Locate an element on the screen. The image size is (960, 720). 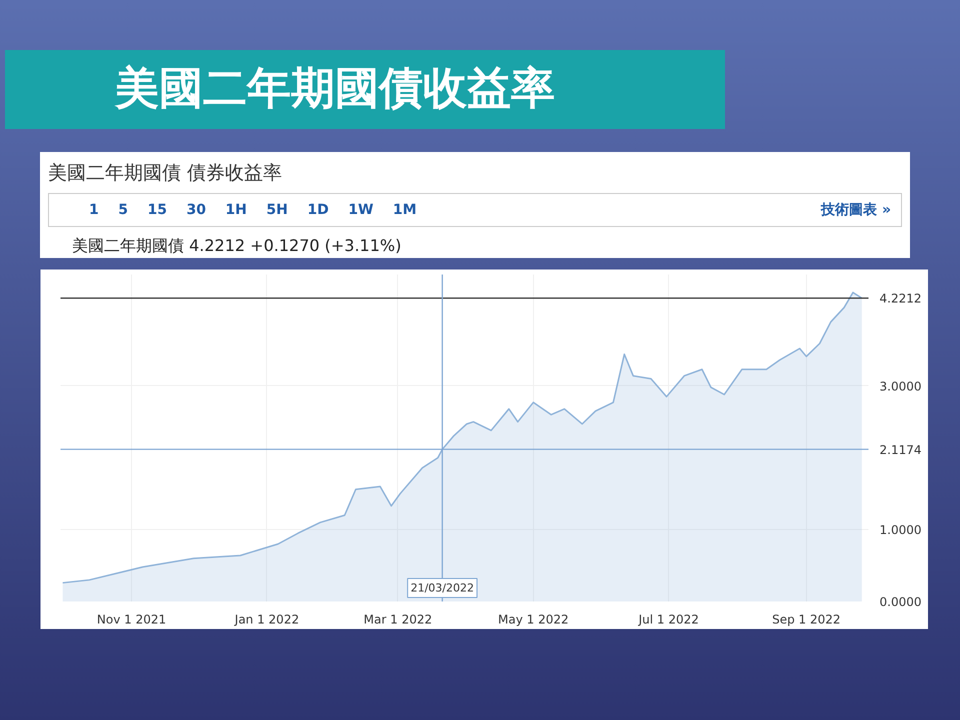
x-tick-label: Sep 1 2022 is located at coordinates (806, 619).